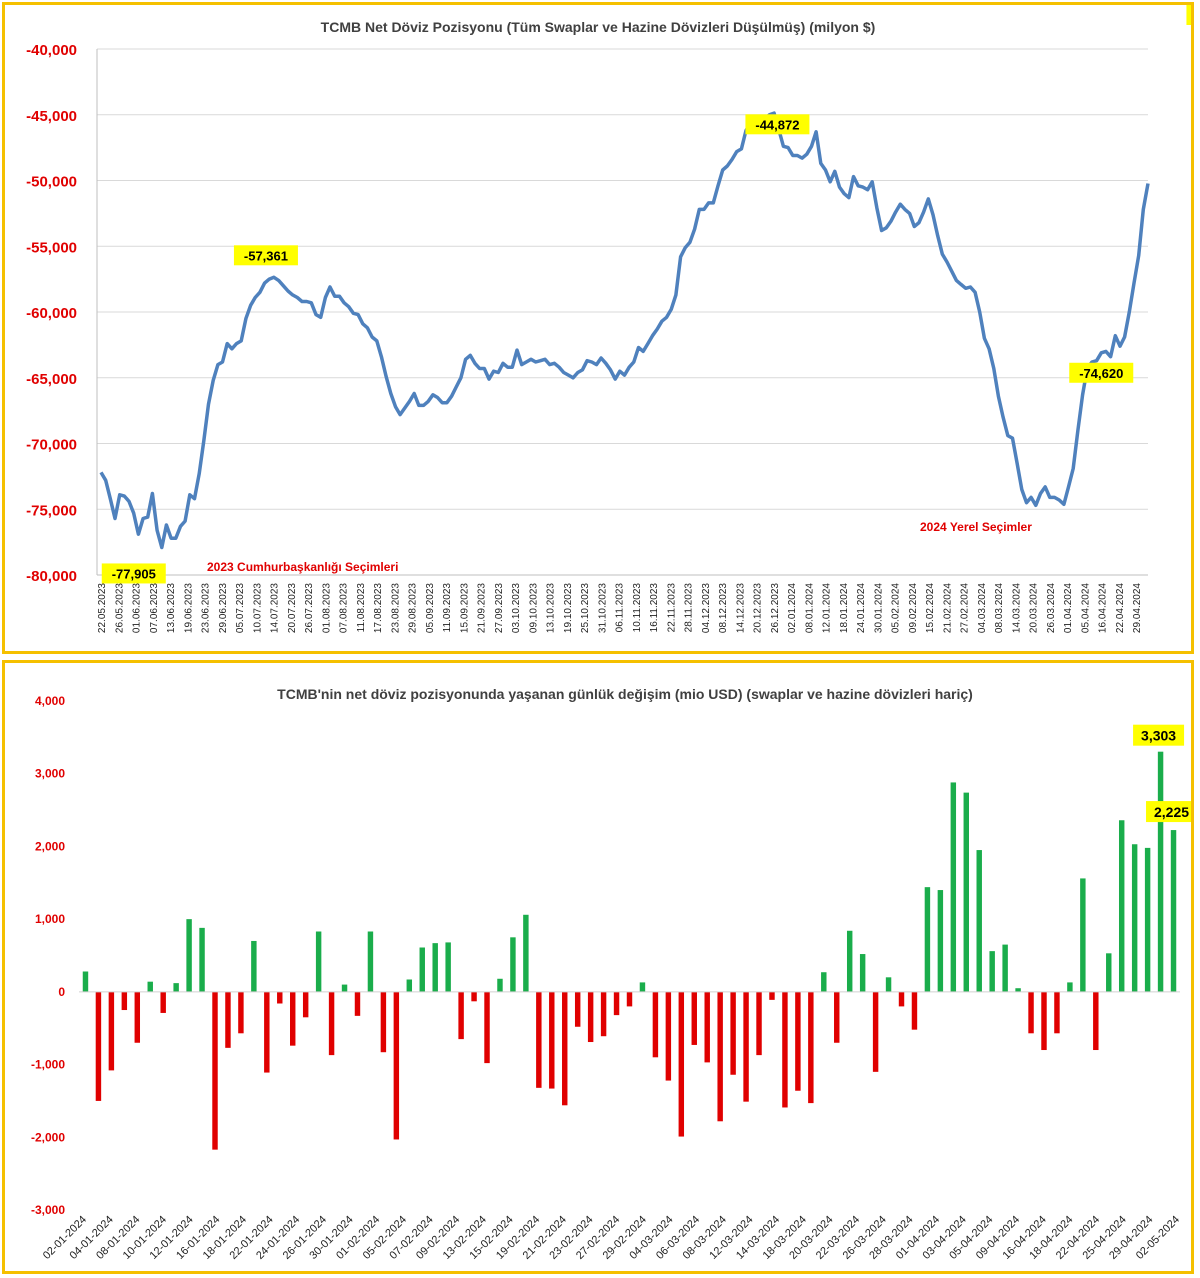  What do you see at coordinates (102, 608) in the screenshot?
I see `x-tick-label: 22.05.2023` at bounding box center [102, 608].